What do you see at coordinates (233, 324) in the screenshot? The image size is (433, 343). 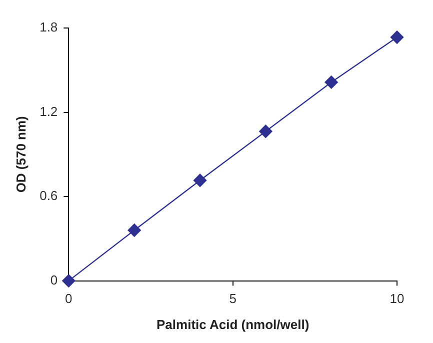 I see `x-axis-title: Palmitic Acid (nmol/well)` at bounding box center [233, 324].